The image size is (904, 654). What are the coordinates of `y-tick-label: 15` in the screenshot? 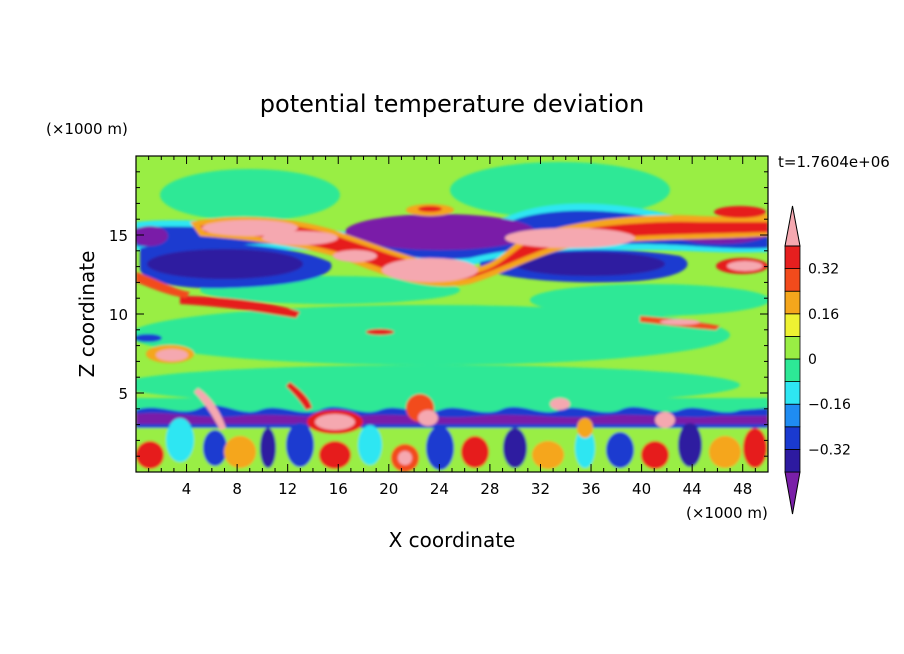 It's located at (118, 236).